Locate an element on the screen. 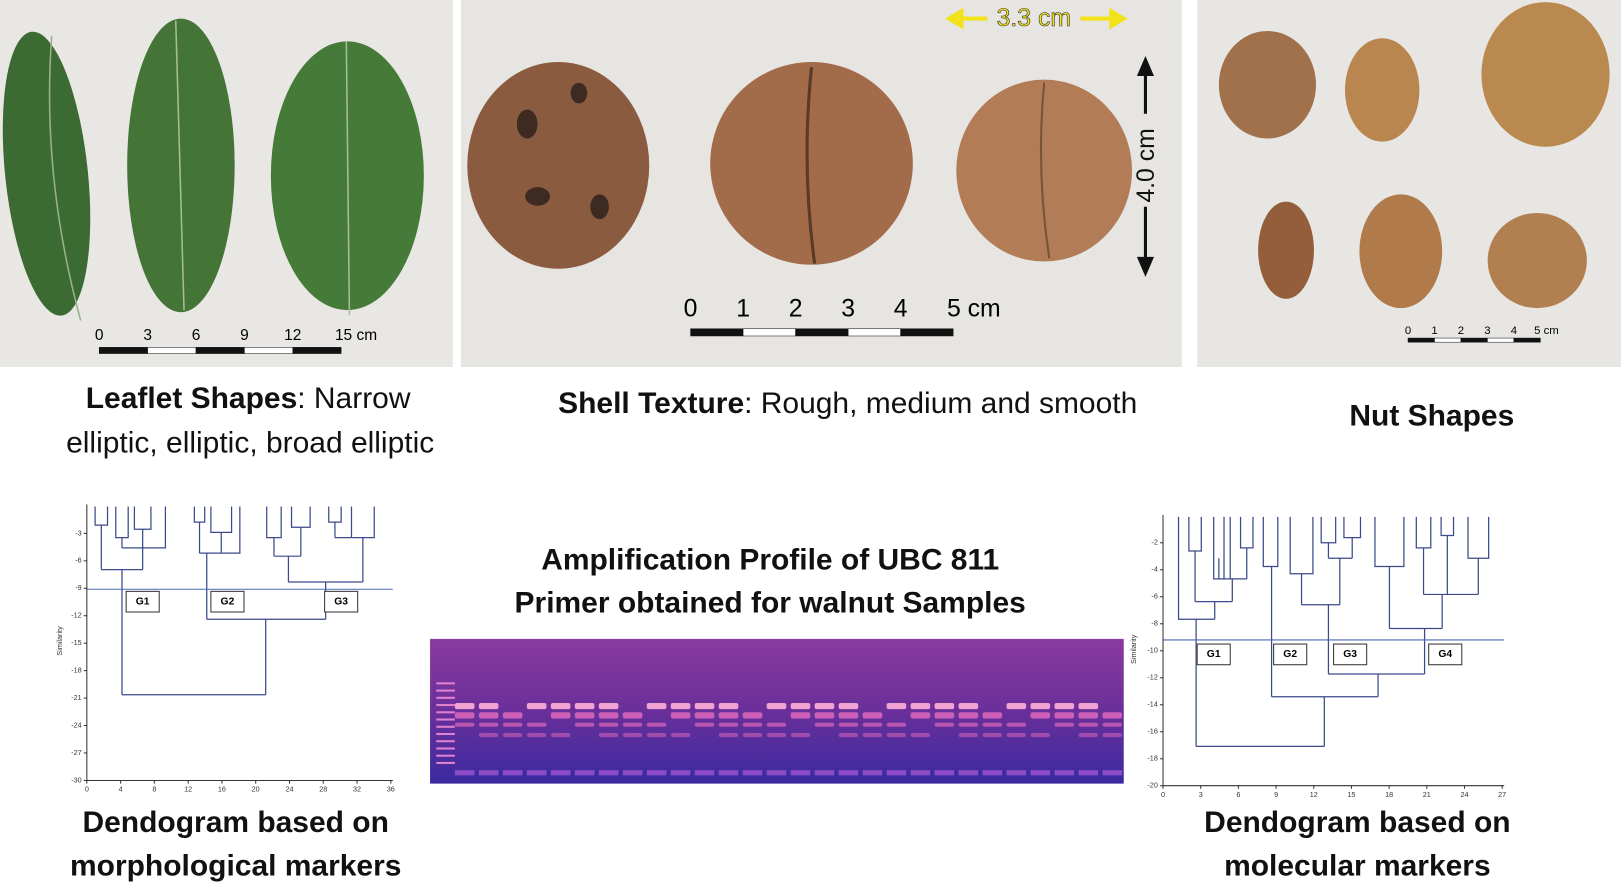 The image size is (1621, 890). y-axis-label: Similarity is located at coordinates (59, 641).